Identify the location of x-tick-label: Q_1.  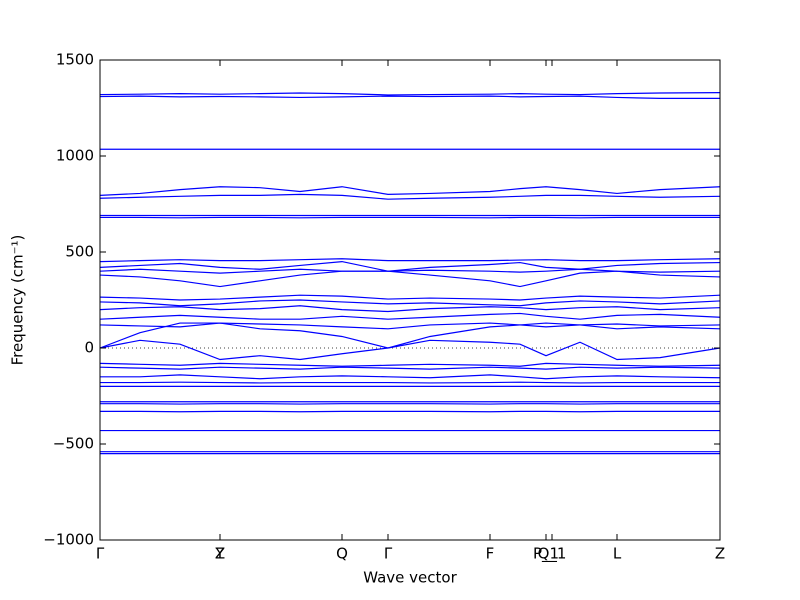
(552, 554).